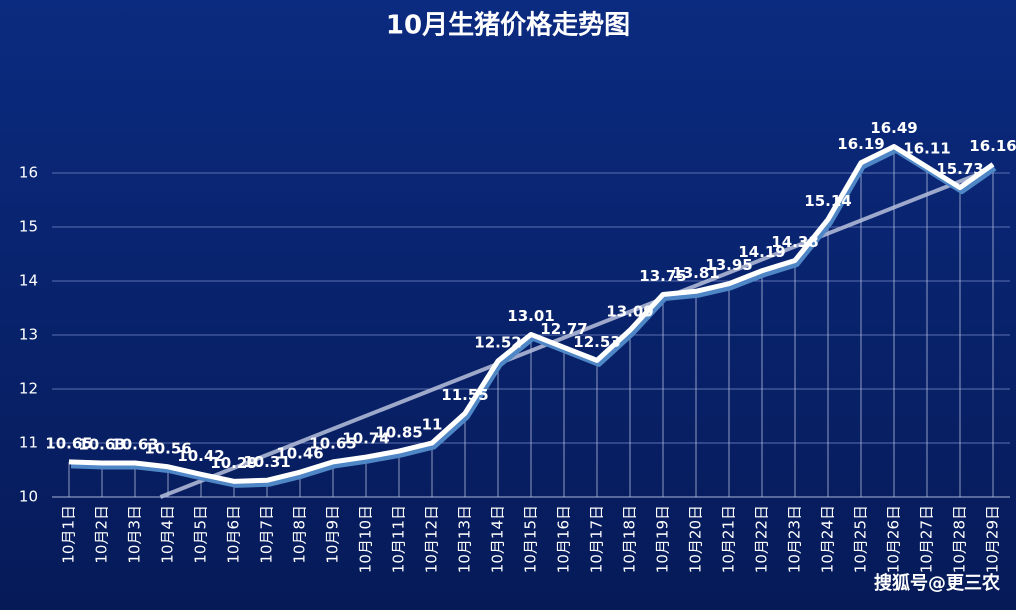 Image resolution: width=1016 pixels, height=610 pixels. Describe the element at coordinates (696, 539) in the screenshot. I see `x-tick-label: 10月20日` at that location.